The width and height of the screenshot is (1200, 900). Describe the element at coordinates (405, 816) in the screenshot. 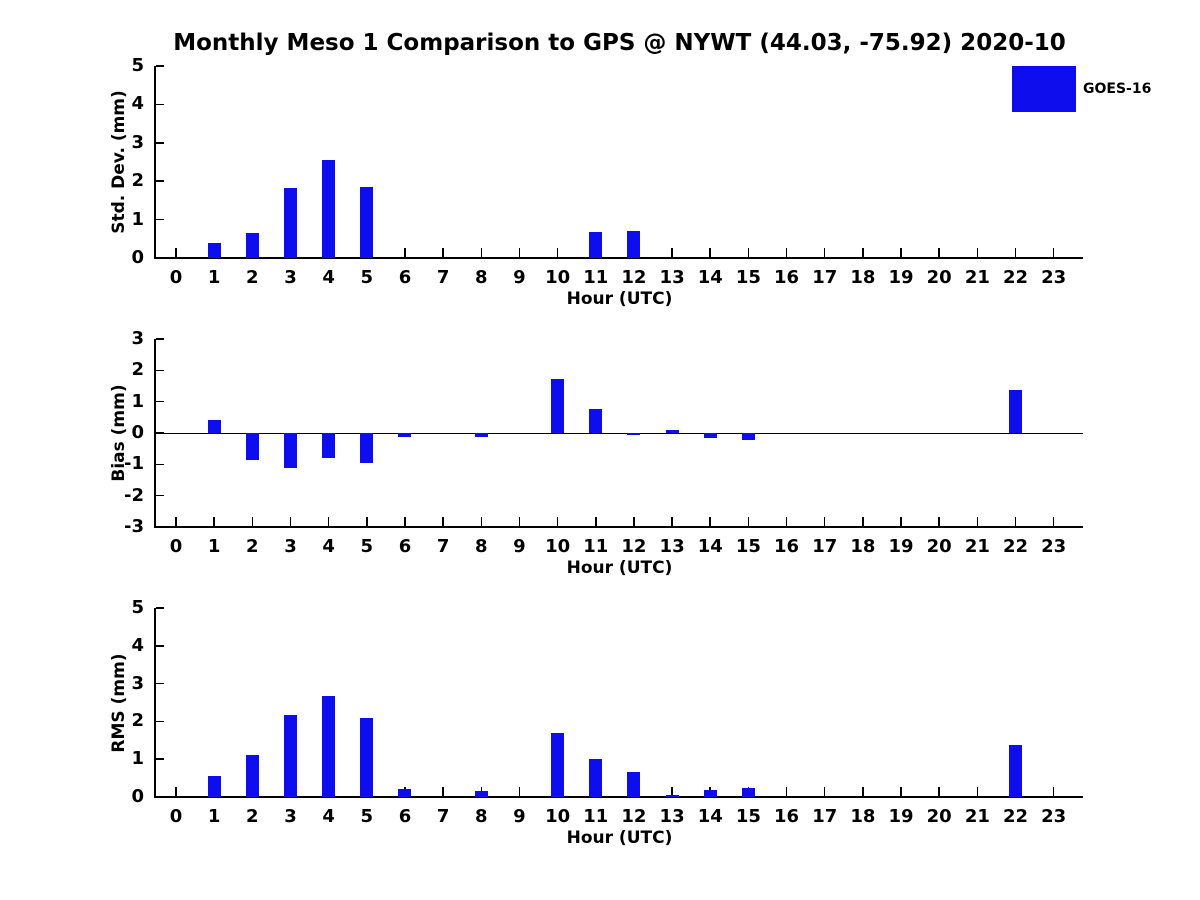

I see `x-tick-label: 6` at that location.